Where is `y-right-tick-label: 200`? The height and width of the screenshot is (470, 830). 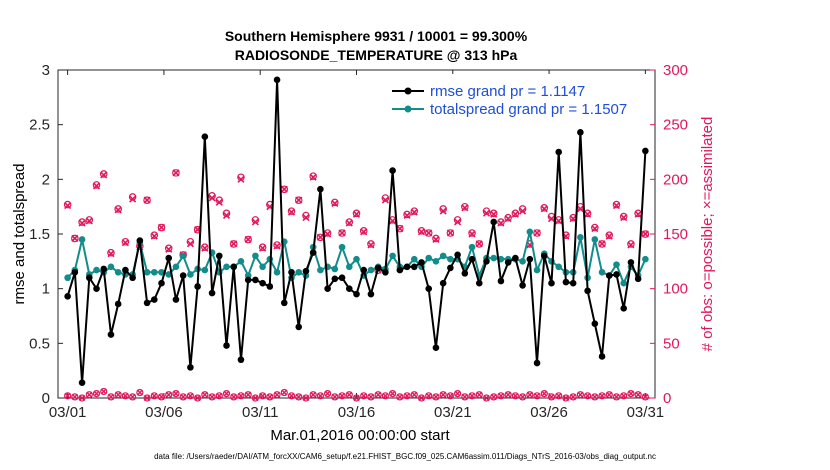 y-right-tick-label: 200 is located at coordinates (675, 179).